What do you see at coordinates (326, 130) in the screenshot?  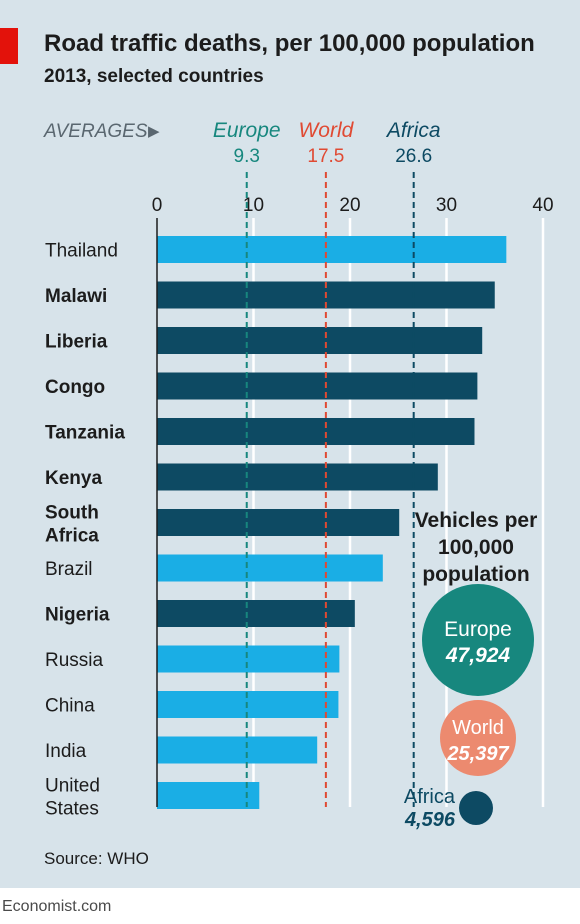 I see `average-name: World` at bounding box center [326, 130].